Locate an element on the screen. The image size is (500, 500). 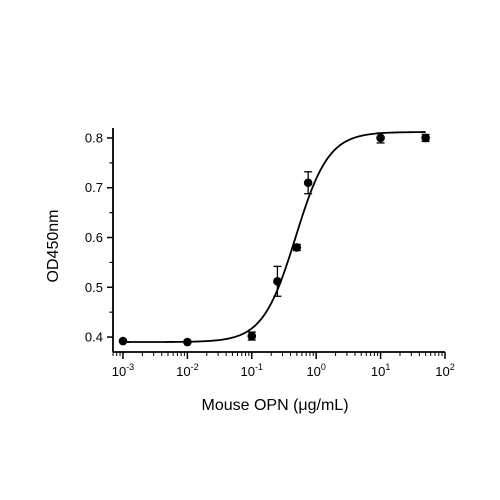
y-tick-label: 0.5 is located at coordinates (94, 287).